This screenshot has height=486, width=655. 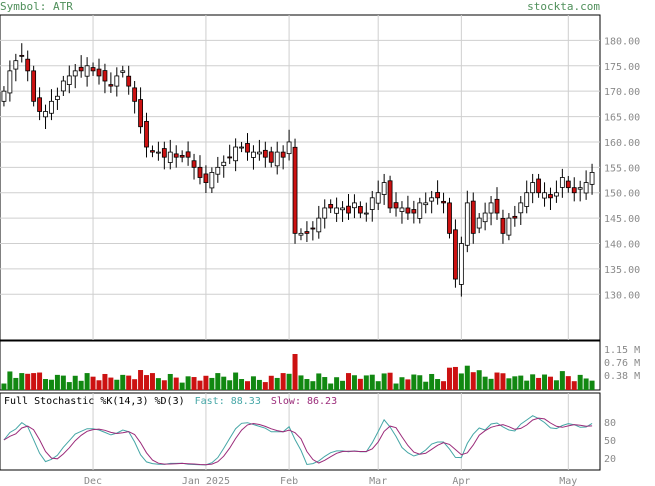 What do you see at coordinates (622, 350) in the screenshot?
I see `volume-tick-label: 1.15 M` at bounding box center [622, 350].